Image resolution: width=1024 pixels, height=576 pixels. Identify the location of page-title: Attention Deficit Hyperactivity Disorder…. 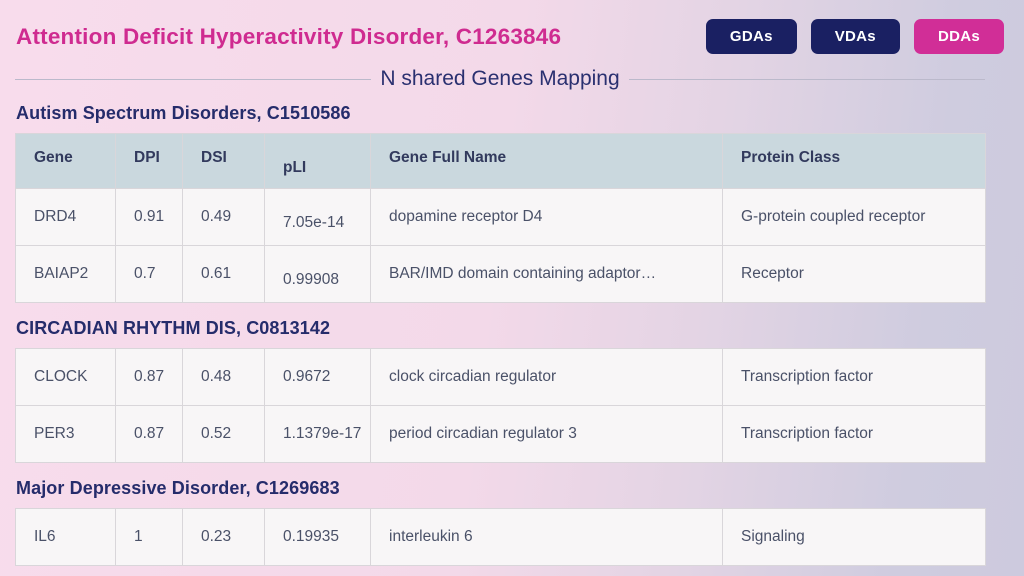
(289, 36).